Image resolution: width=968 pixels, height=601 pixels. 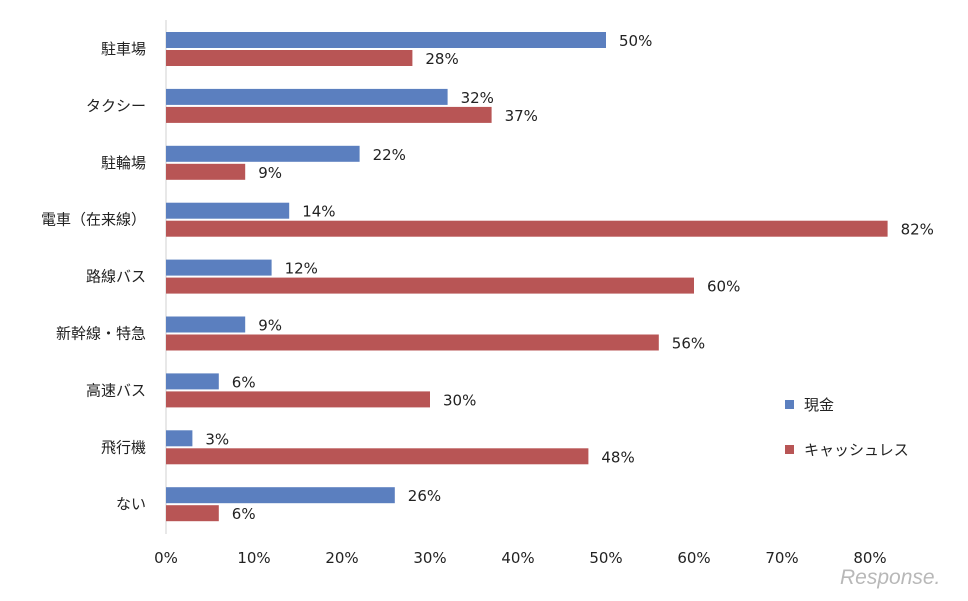 I want to click on category-label: 駐車場, so click(x=123, y=49).